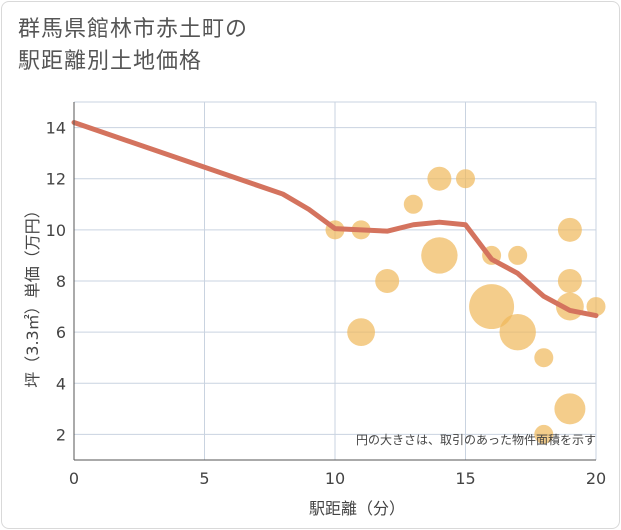  Describe the element at coordinates (74, 478) in the screenshot. I see `x-tick-label: 0` at that location.